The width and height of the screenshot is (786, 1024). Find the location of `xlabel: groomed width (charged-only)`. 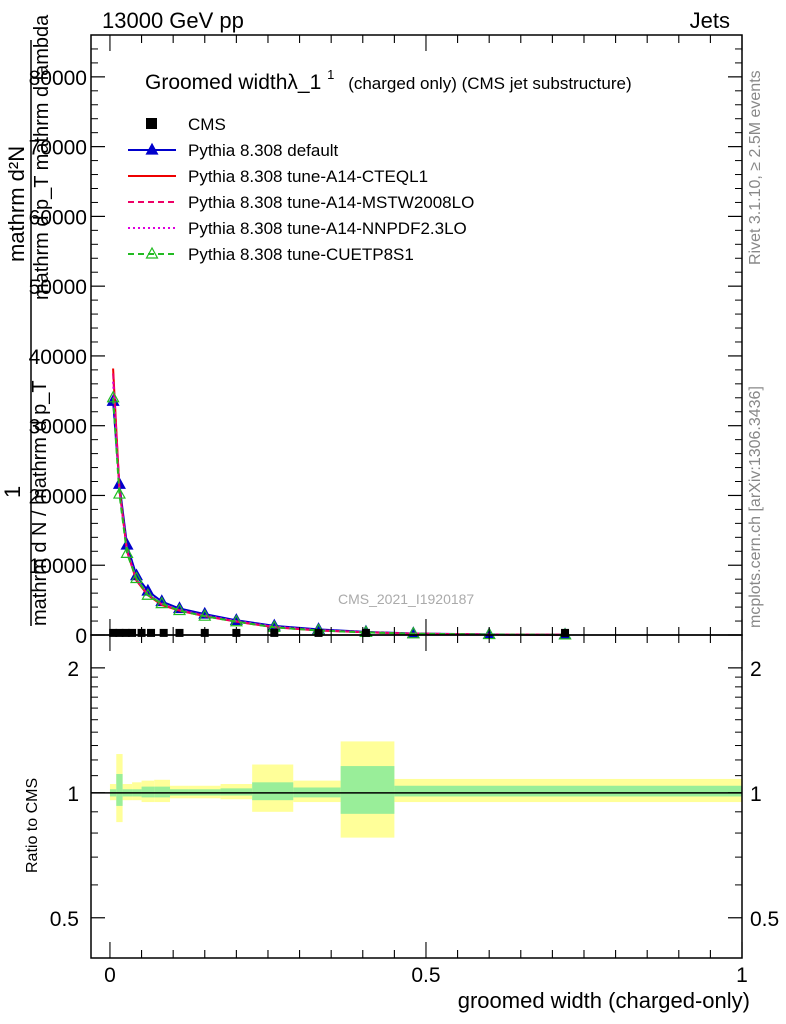

xlabel: groomed width (charged-only) is located at coordinates (604, 1000).